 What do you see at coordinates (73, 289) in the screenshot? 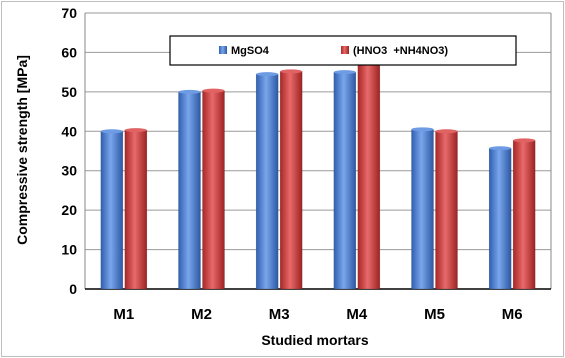
I see `y-tick-label: 0` at bounding box center [73, 289].